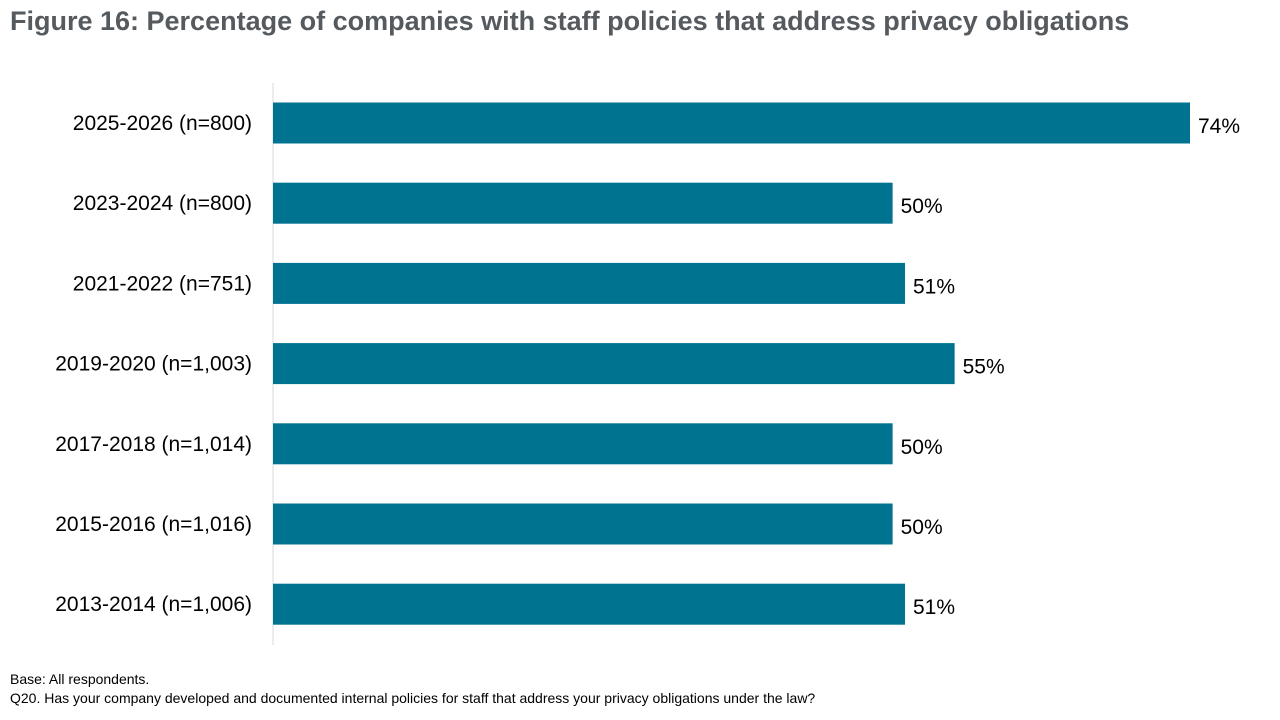 The image size is (1280, 720). I want to click on category-label: 2021-2022 (n=751), so click(162, 283).